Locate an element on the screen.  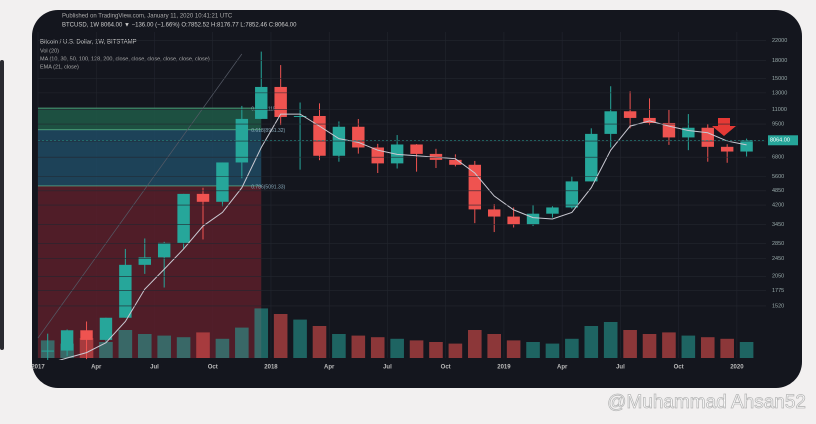
indicator: Vol (20) is located at coordinates (49, 51).